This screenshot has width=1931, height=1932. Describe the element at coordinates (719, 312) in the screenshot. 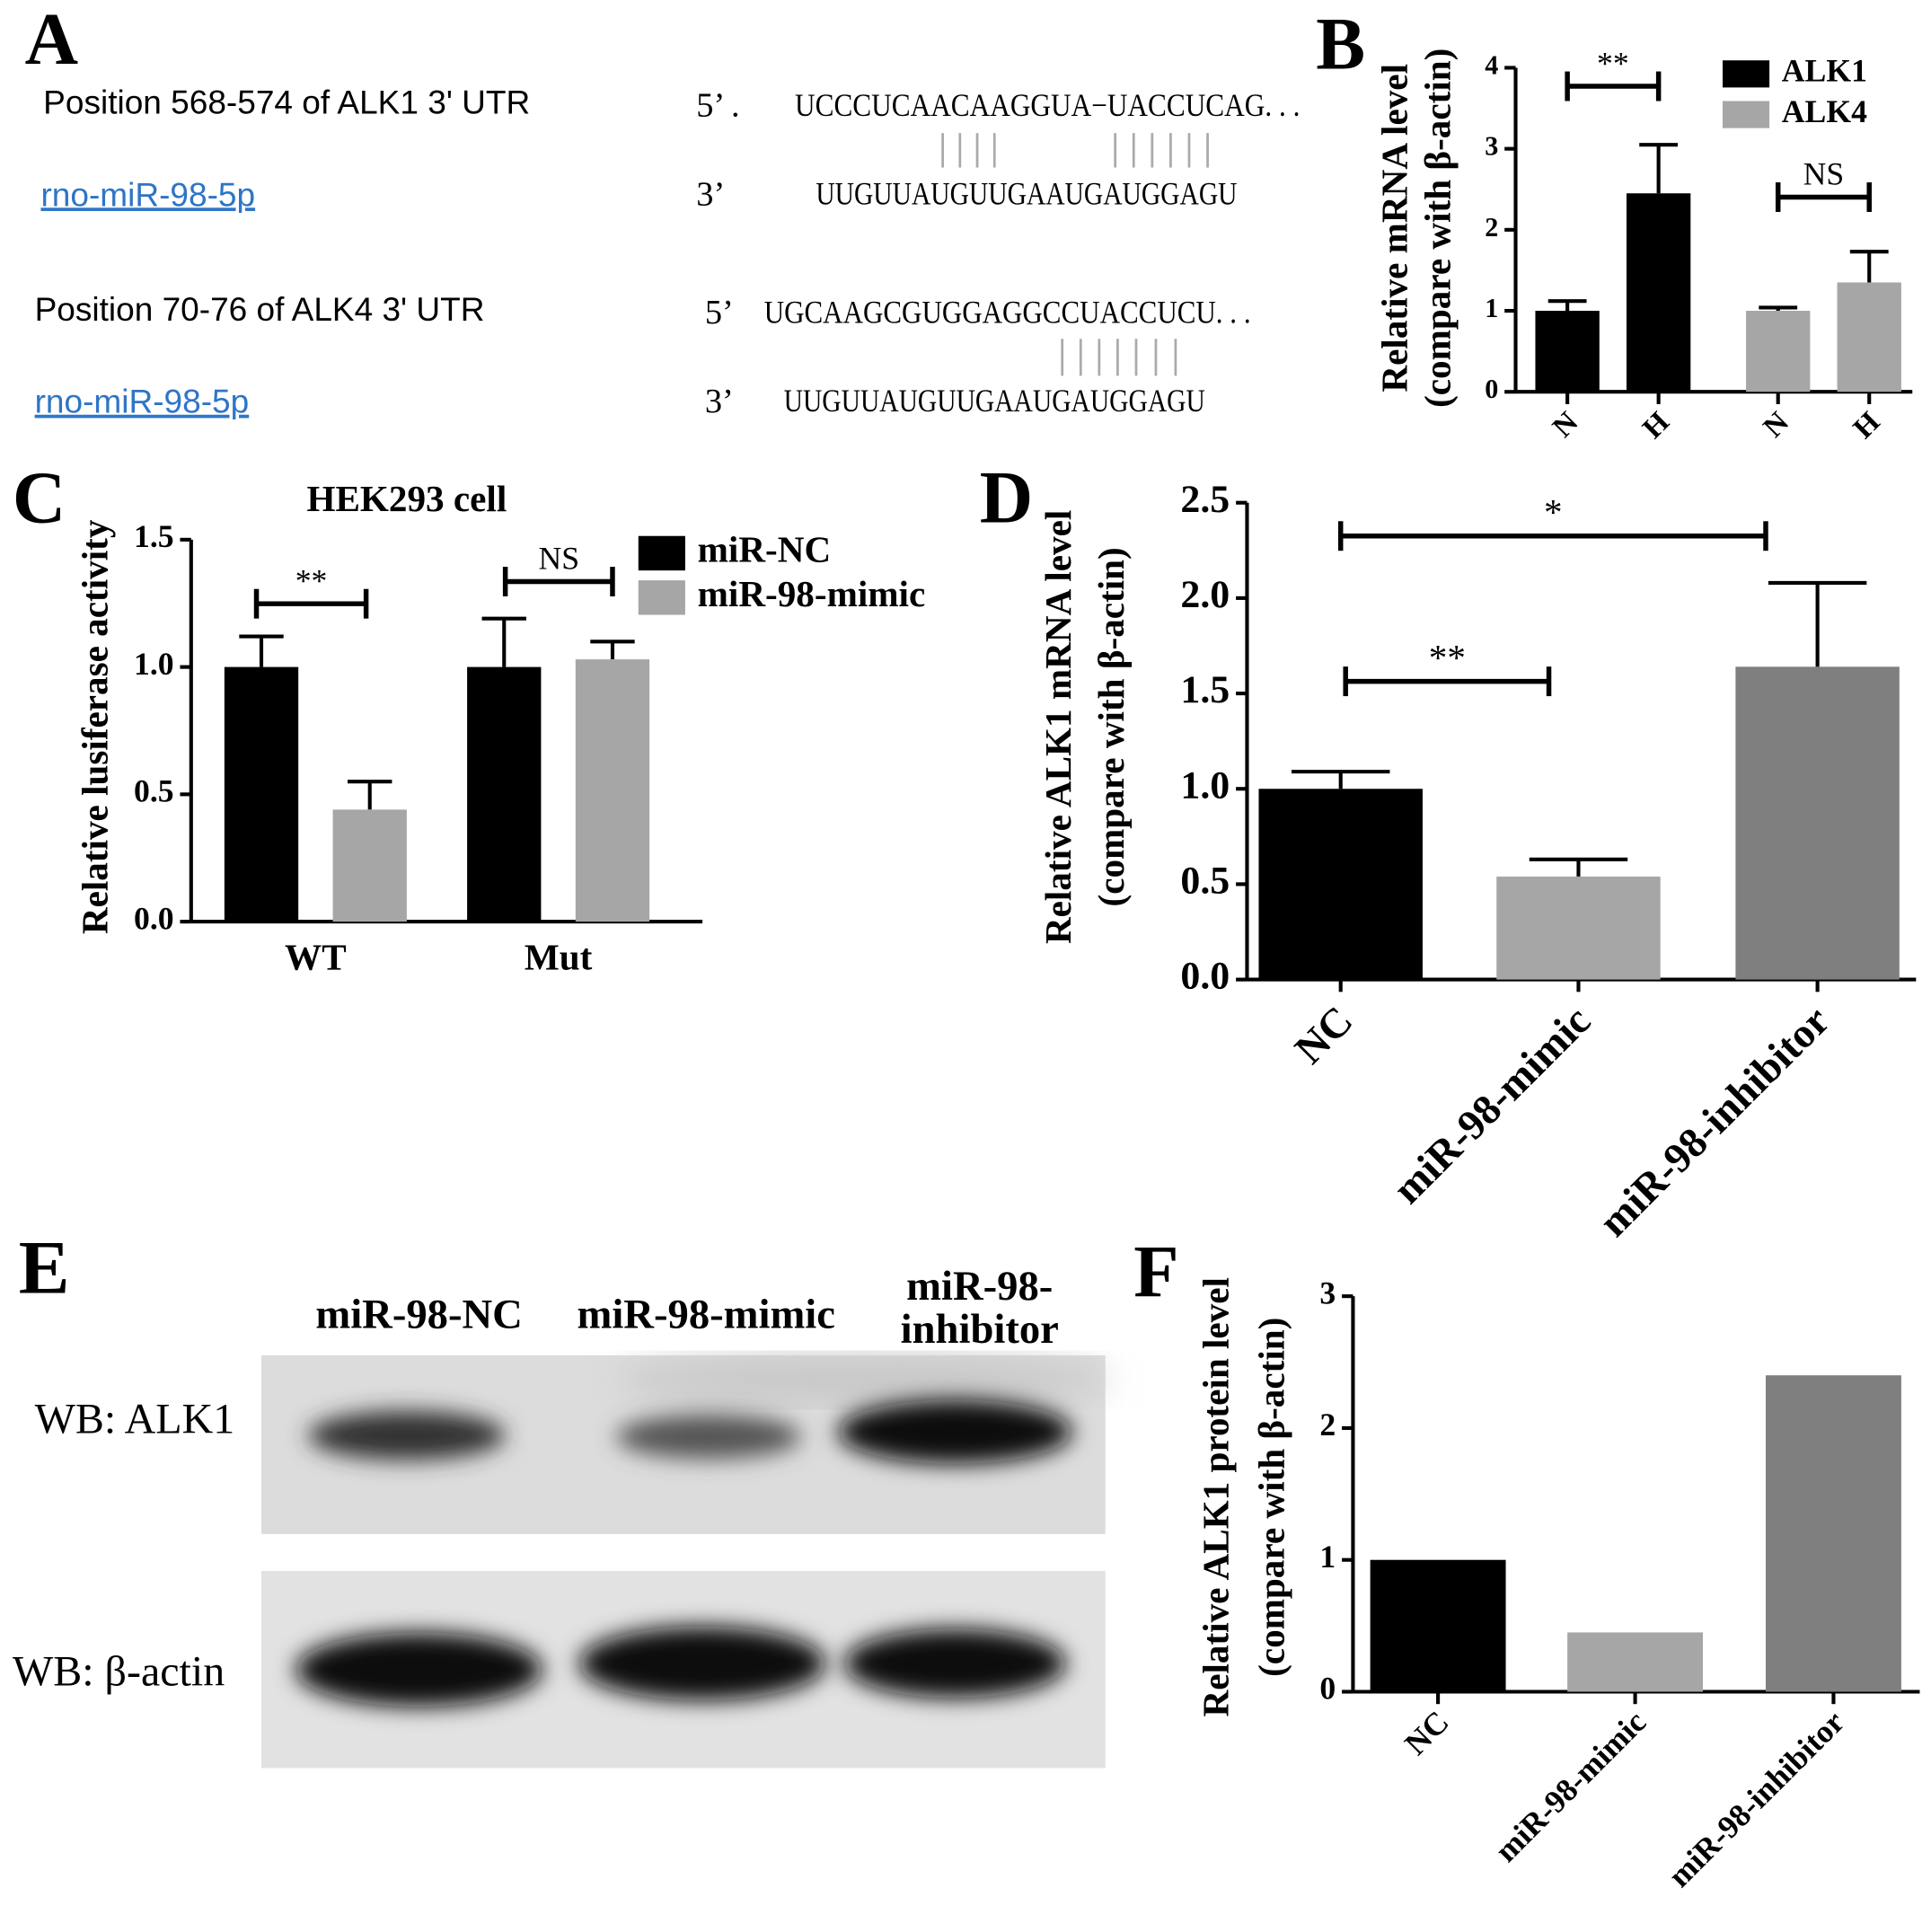

I see `prime-5: 5’` at that location.